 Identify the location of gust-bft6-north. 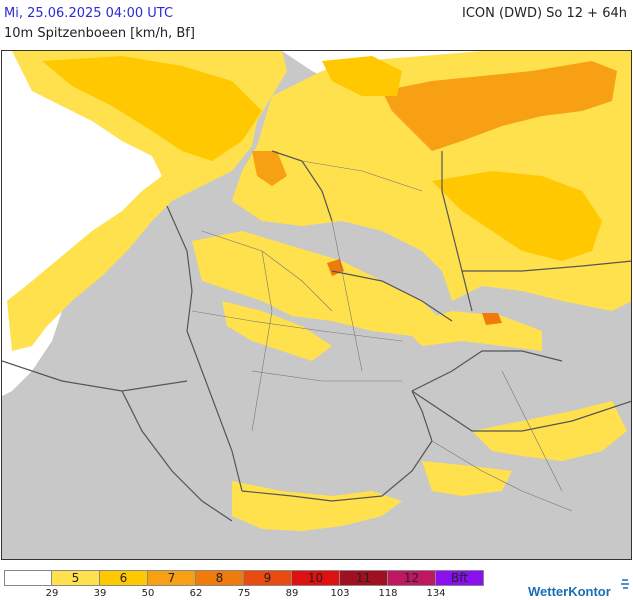
(152, 108).